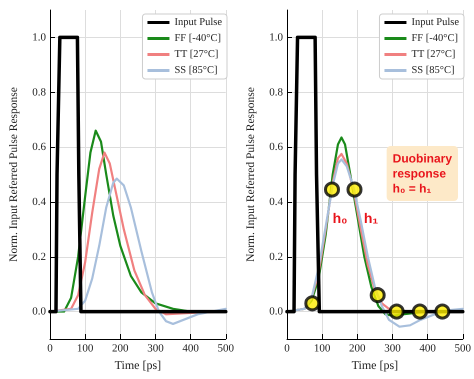 Image resolution: width=474 pixels, height=379 pixels. I want to click on annotation: Duobinary response h₀ = h₁, so click(422, 174).